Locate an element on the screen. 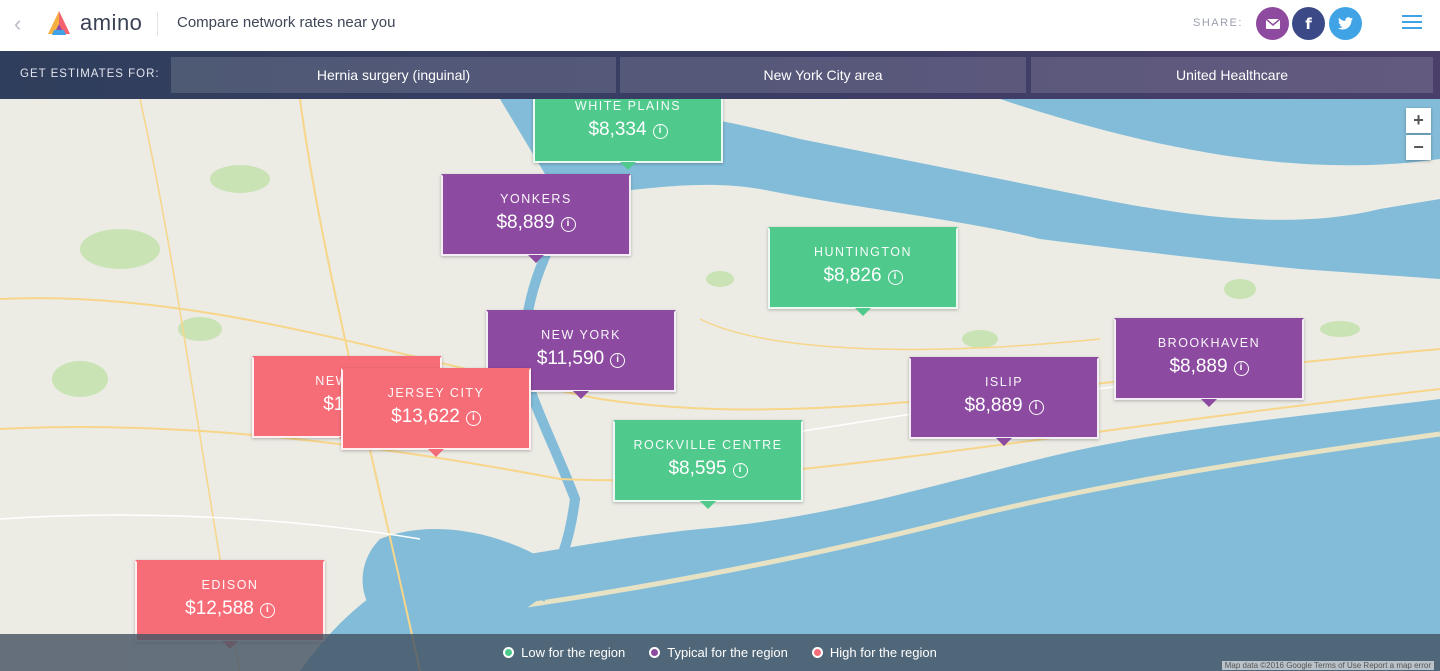 This screenshot has width=1440, height=671. pin-price: $13,622 is located at coordinates (425, 416).